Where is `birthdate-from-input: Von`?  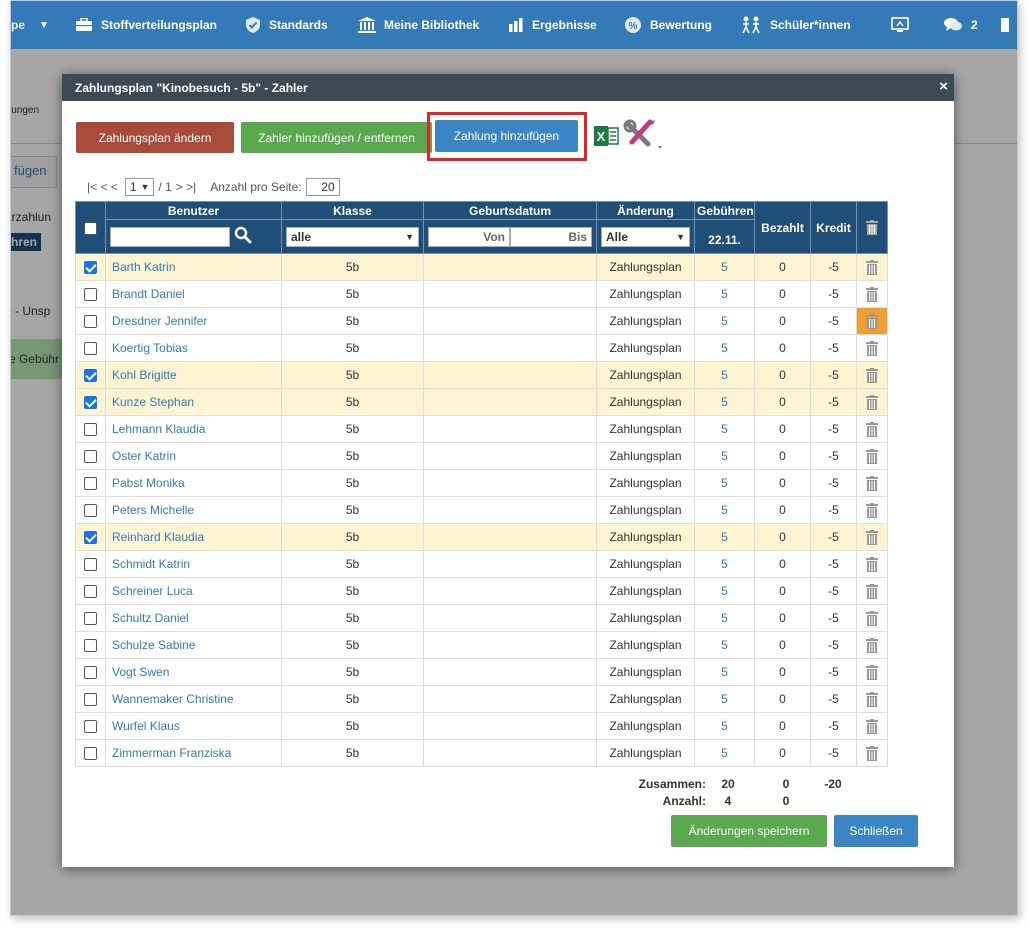
birthdate-from-input: Von is located at coordinates (469, 236).